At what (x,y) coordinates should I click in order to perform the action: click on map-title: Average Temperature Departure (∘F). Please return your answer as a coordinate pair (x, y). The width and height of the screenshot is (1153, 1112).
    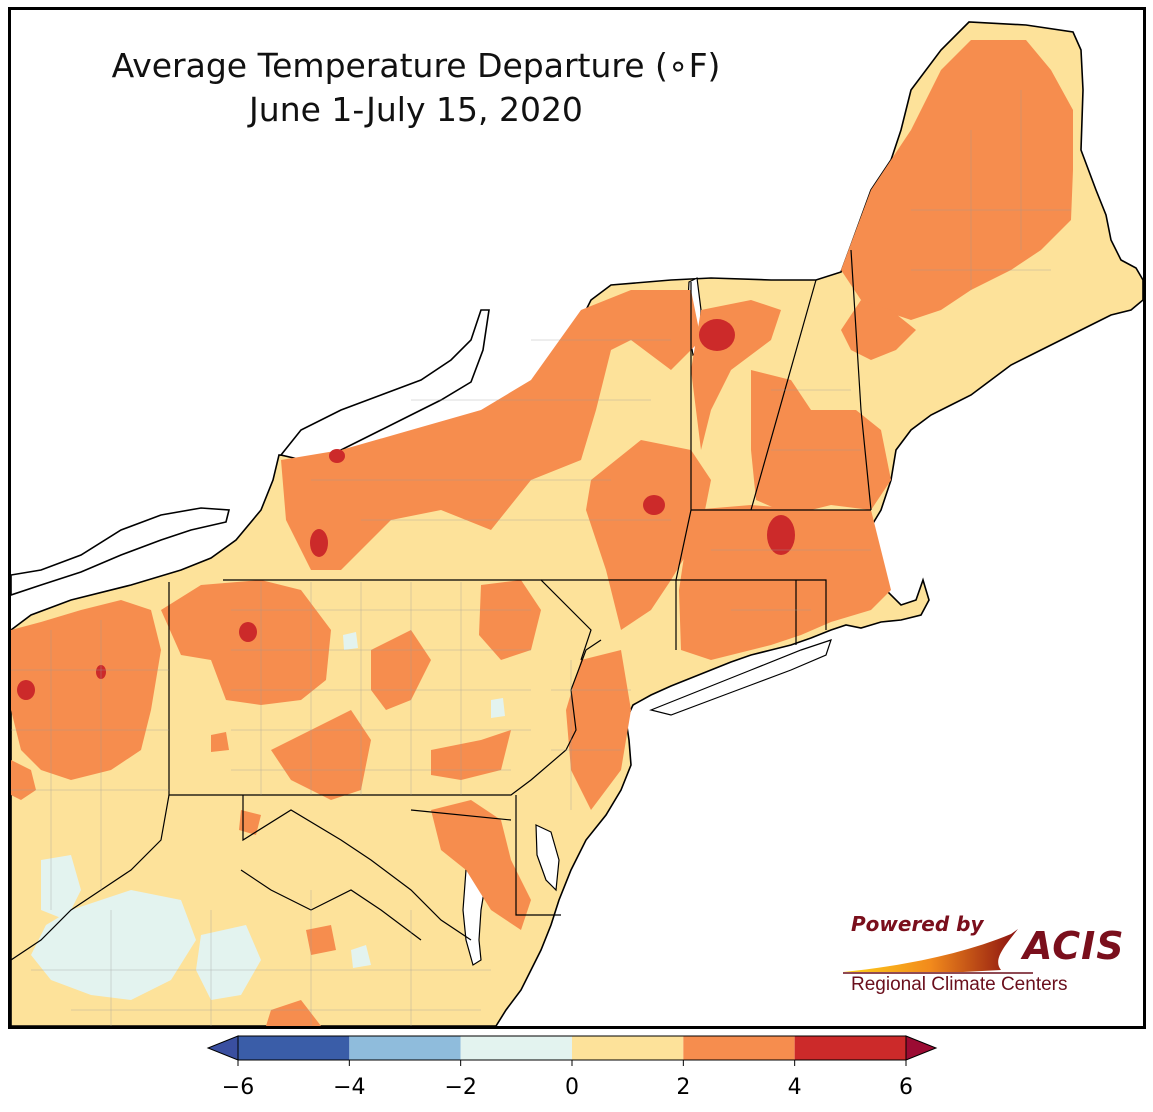
    Looking at the image, I should click on (416, 65).